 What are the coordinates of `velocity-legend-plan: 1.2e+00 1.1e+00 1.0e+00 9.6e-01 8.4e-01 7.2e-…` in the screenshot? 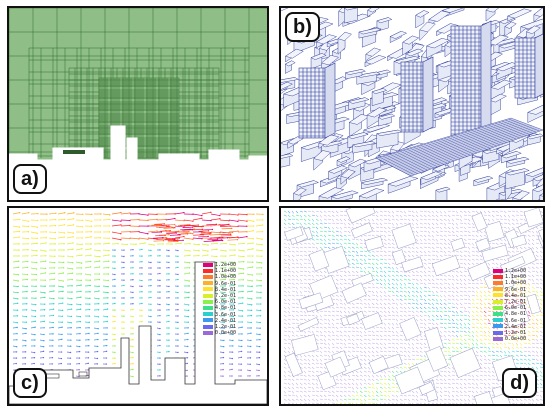 It's located at (509, 305).